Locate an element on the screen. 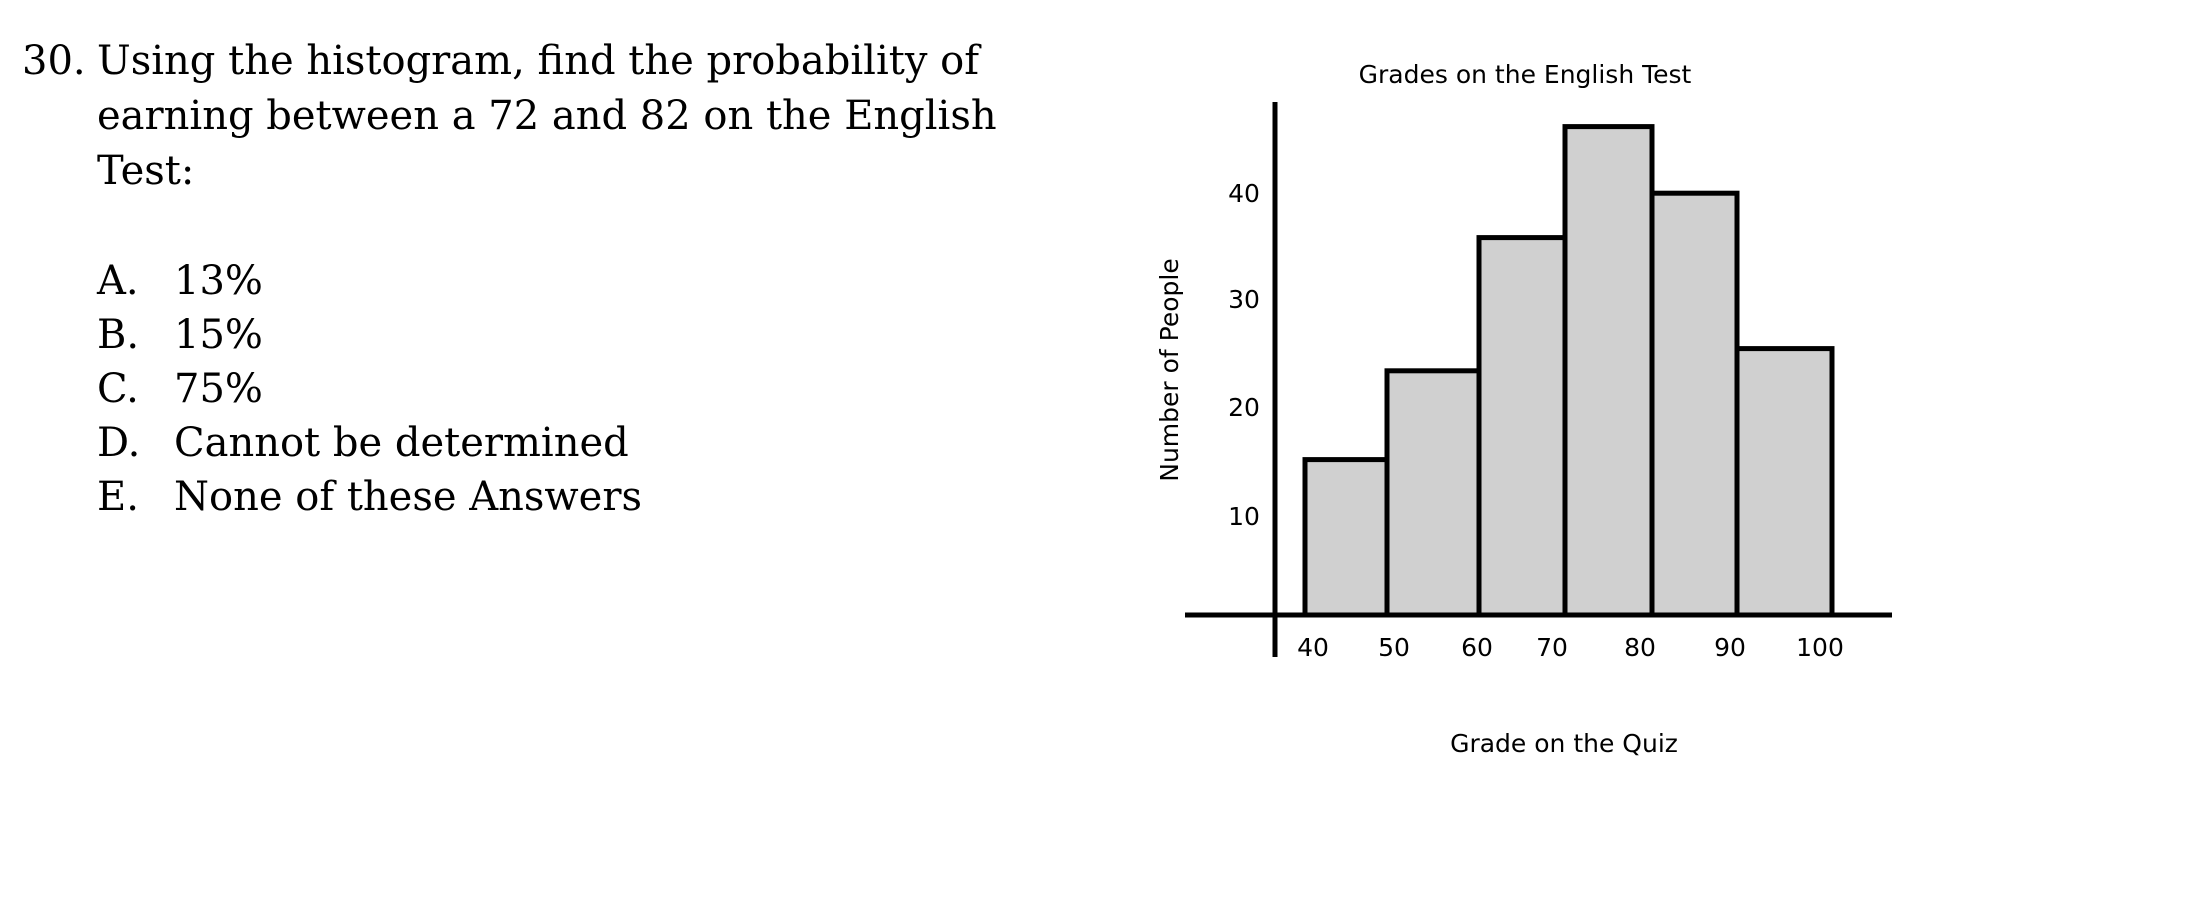  x-tick-label: 60 is located at coordinates (1477, 647).